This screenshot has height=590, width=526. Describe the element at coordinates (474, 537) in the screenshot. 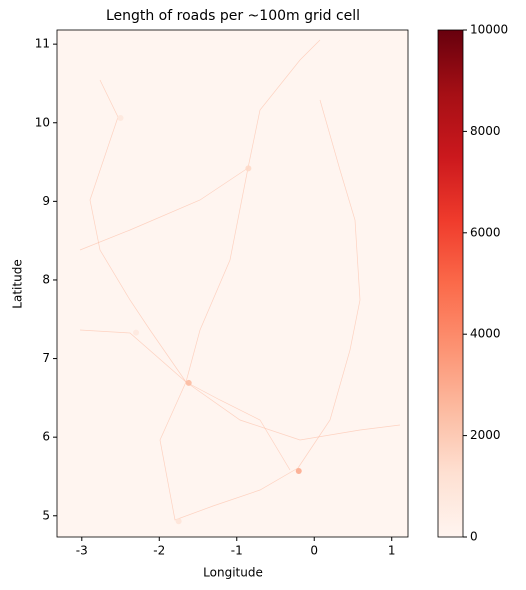

I see `colorbar-tick-label: 0` at that location.